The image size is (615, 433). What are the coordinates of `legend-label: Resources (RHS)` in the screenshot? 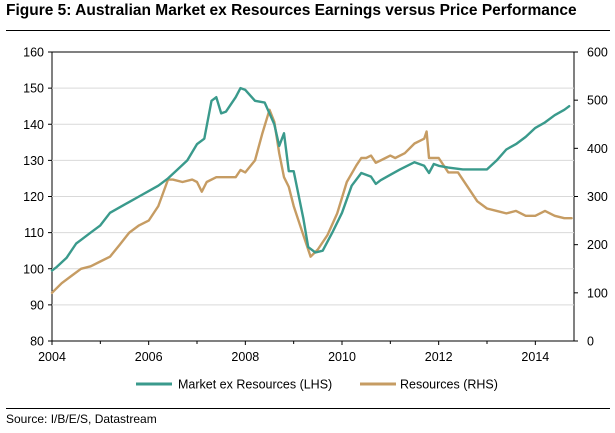 It's located at (449, 385).